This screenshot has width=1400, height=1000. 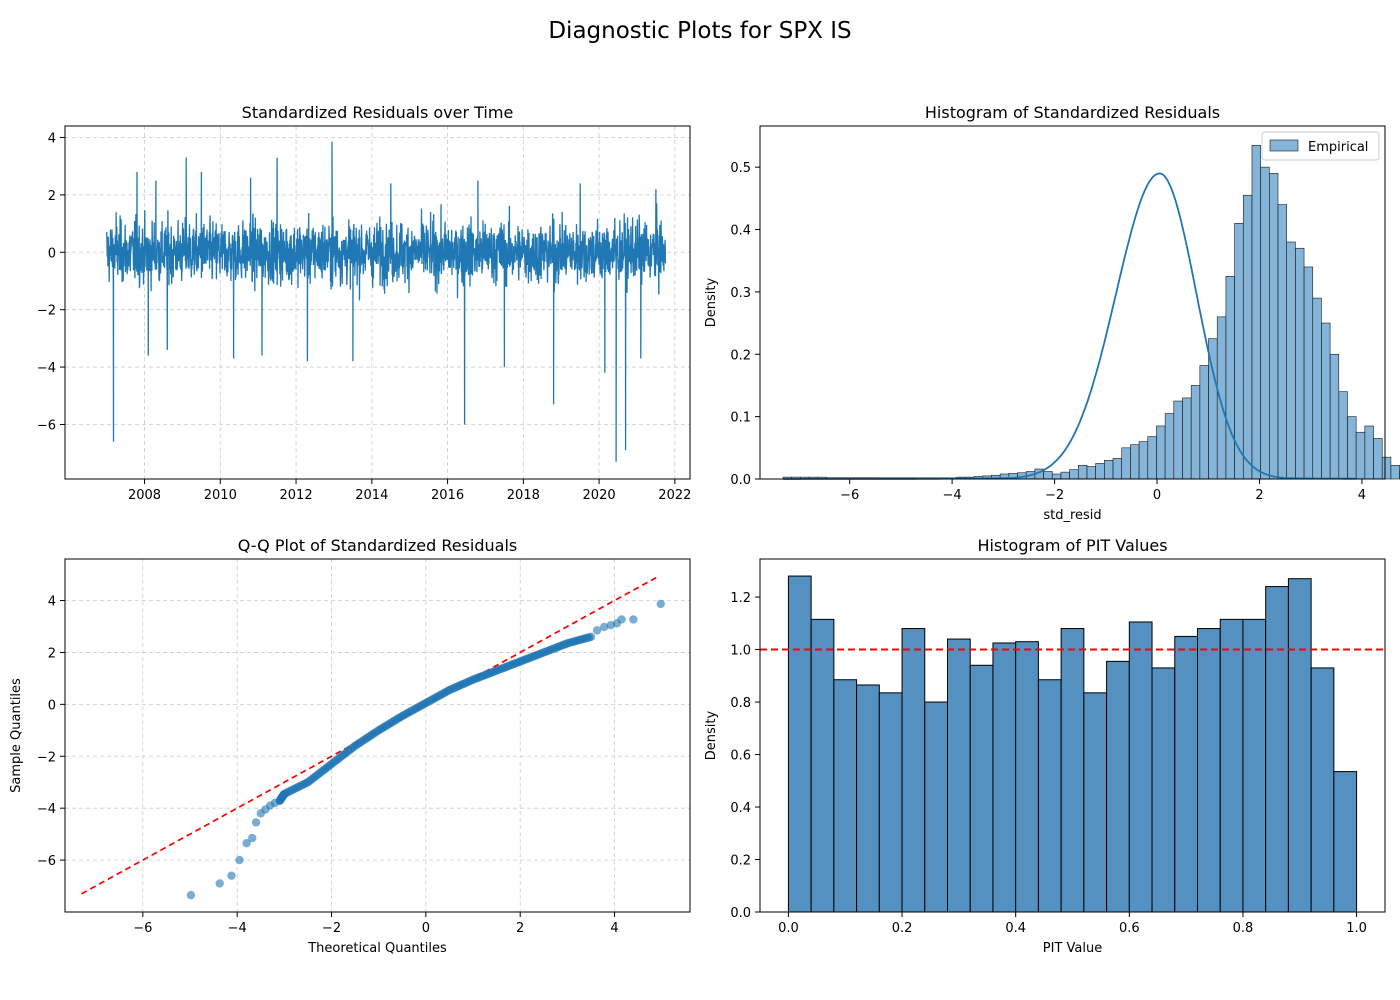 I want to click on pit-bars, so click(x=1072, y=744).